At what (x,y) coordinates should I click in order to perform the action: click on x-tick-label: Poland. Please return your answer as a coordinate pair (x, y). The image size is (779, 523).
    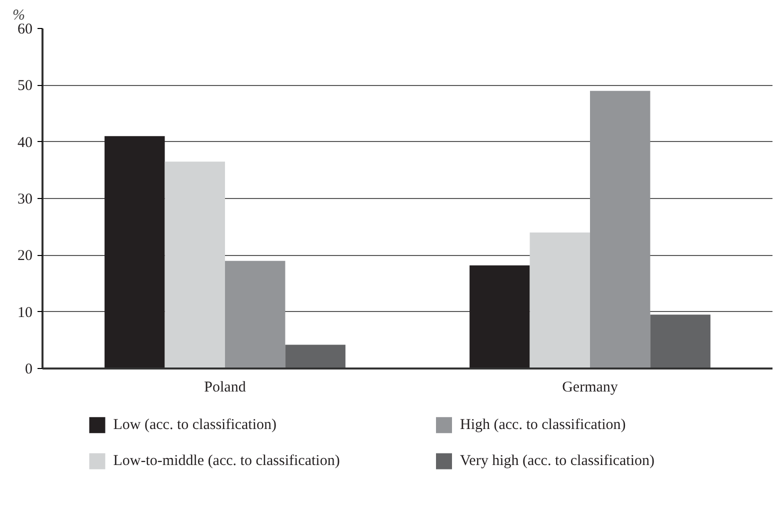
    Looking at the image, I should click on (225, 388).